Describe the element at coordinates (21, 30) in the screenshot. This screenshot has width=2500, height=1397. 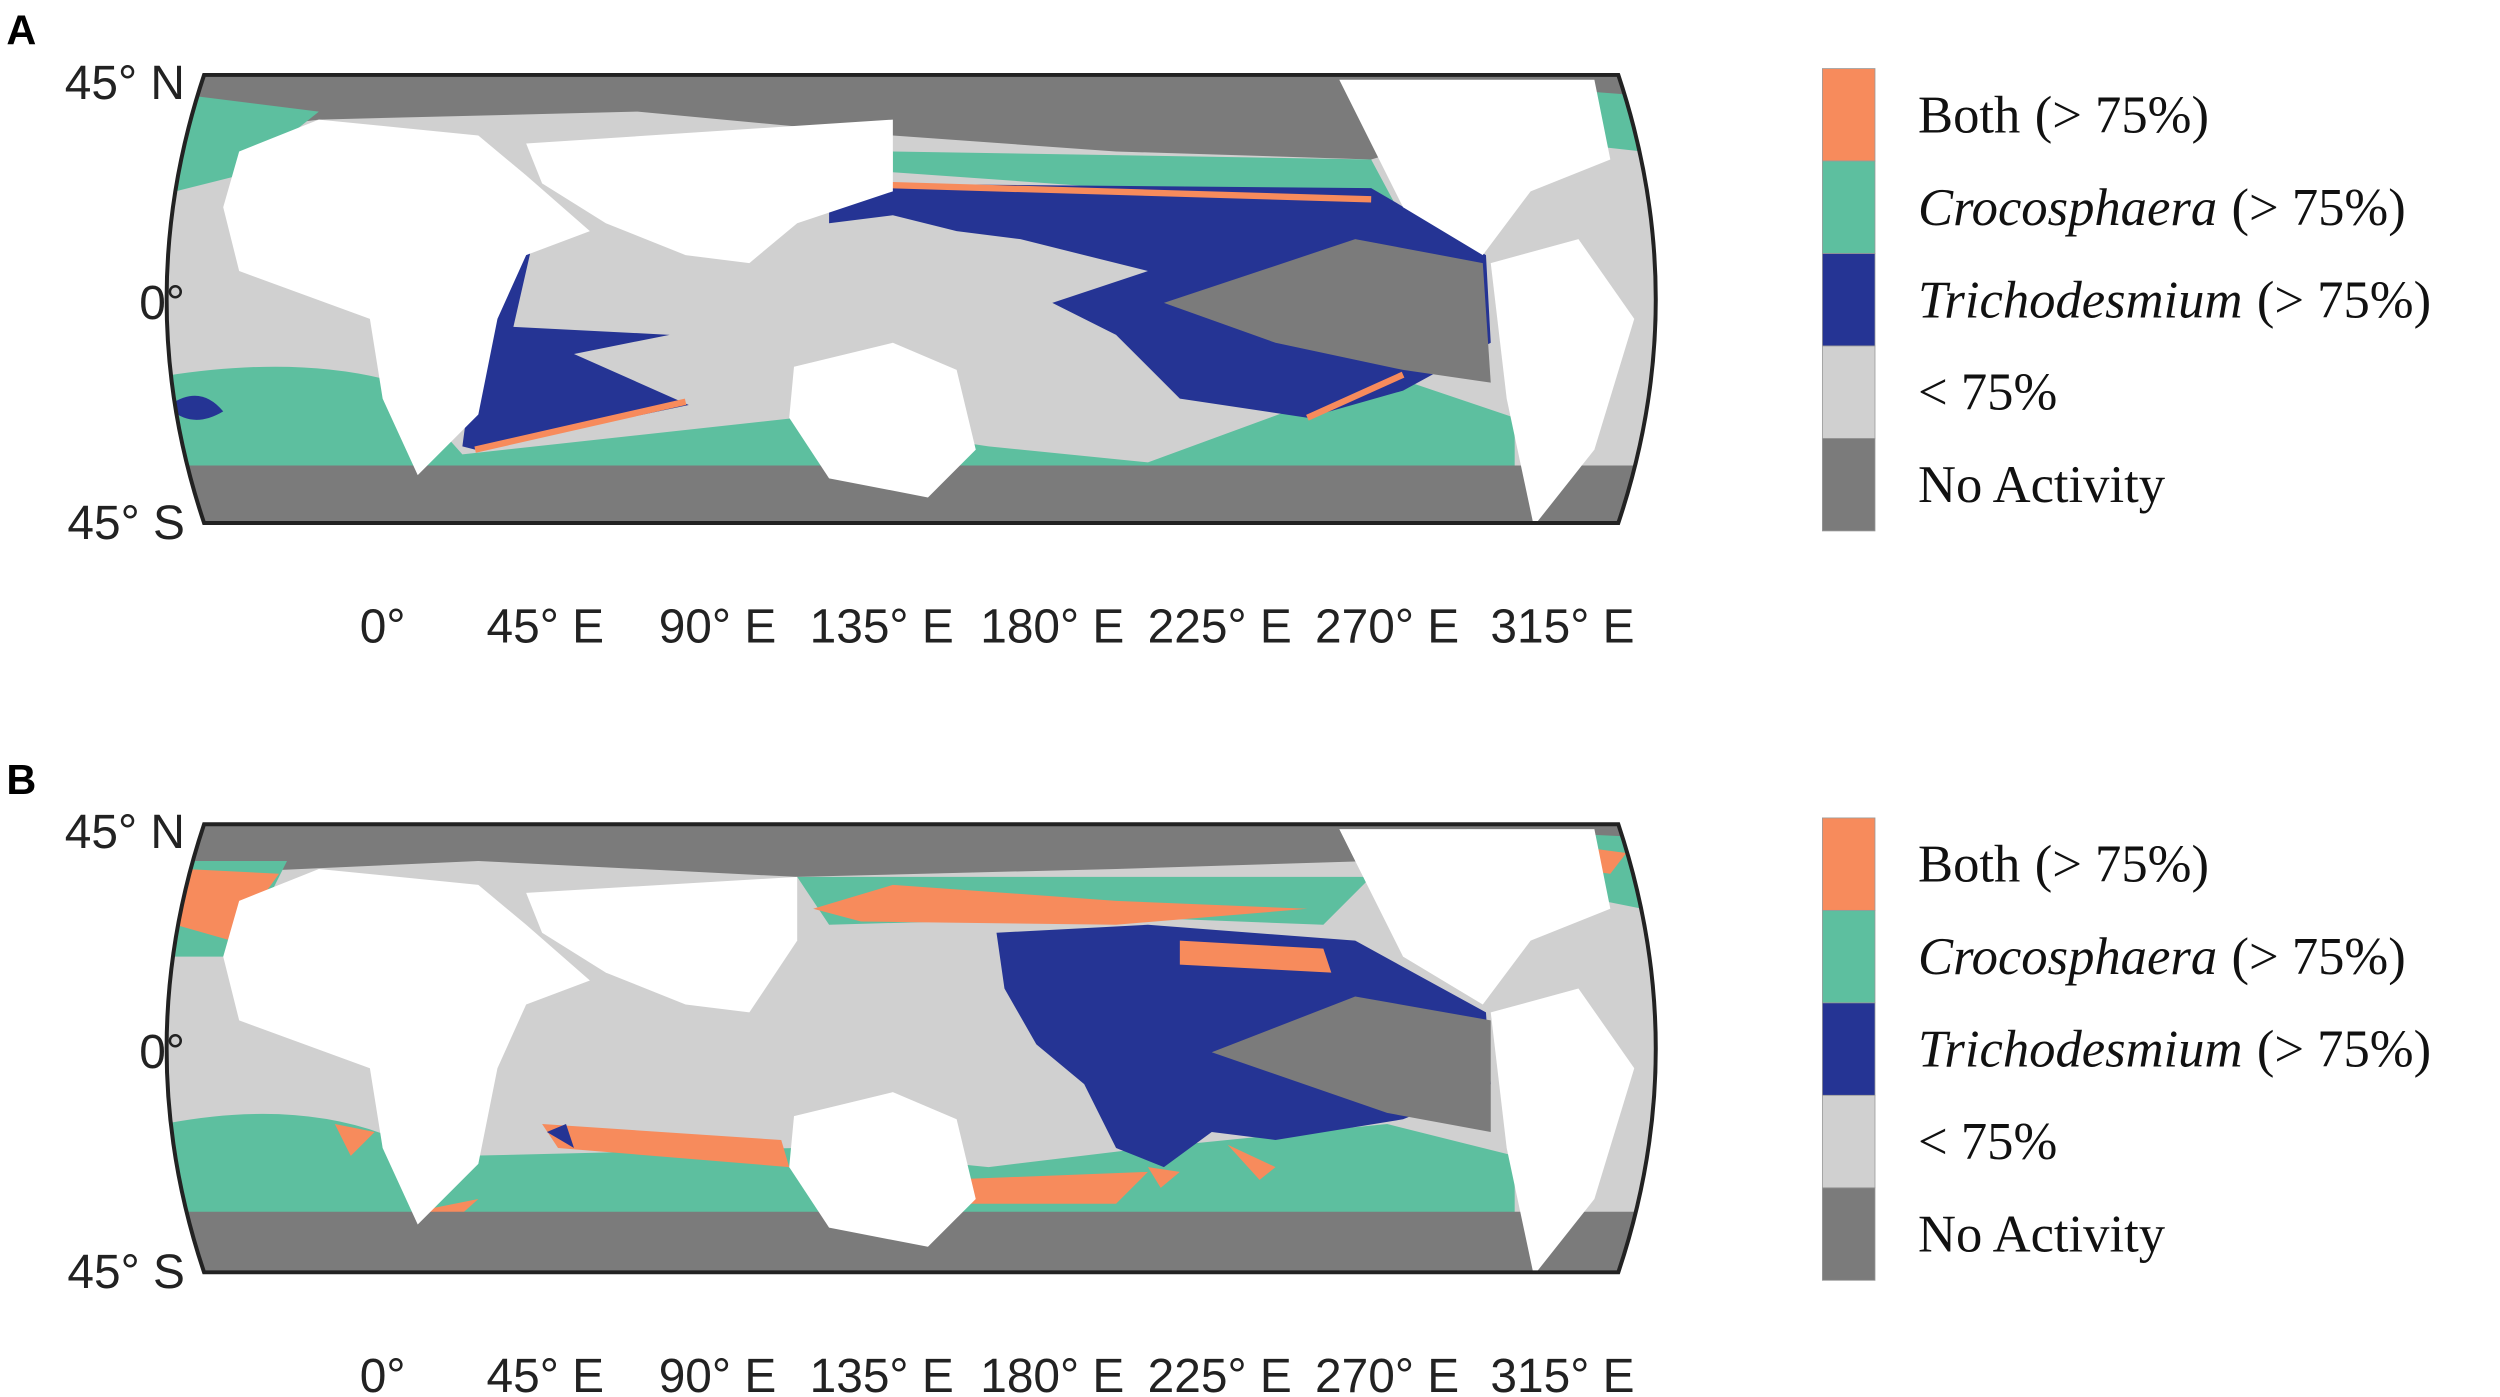
I see `panel-label: A` at that location.